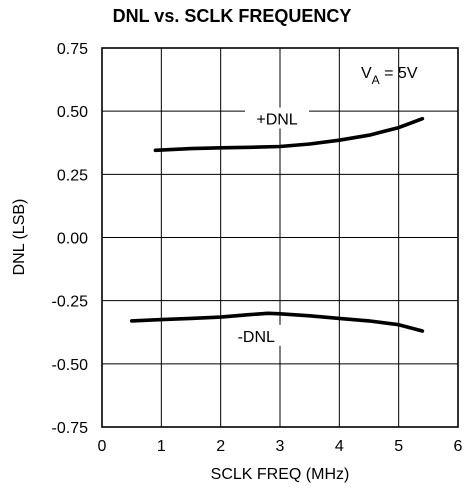  What do you see at coordinates (161, 446) in the screenshot?
I see `x-tick-label: 1` at bounding box center [161, 446].